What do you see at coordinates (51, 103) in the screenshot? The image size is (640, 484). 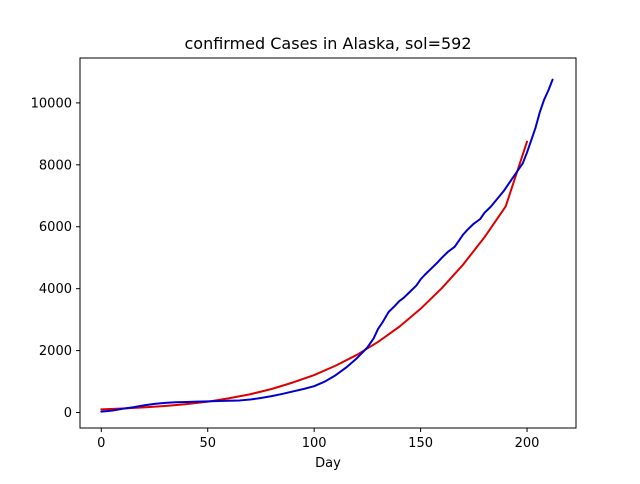 I see `y-tick-label: 10000` at bounding box center [51, 103].